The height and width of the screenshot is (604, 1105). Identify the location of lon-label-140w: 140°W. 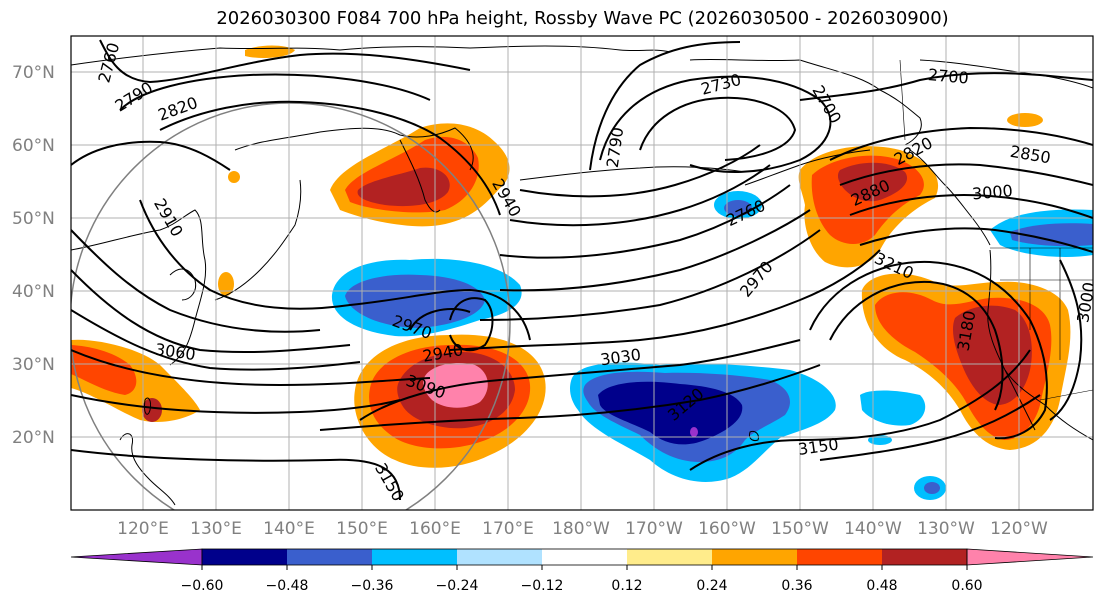
(873, 529).